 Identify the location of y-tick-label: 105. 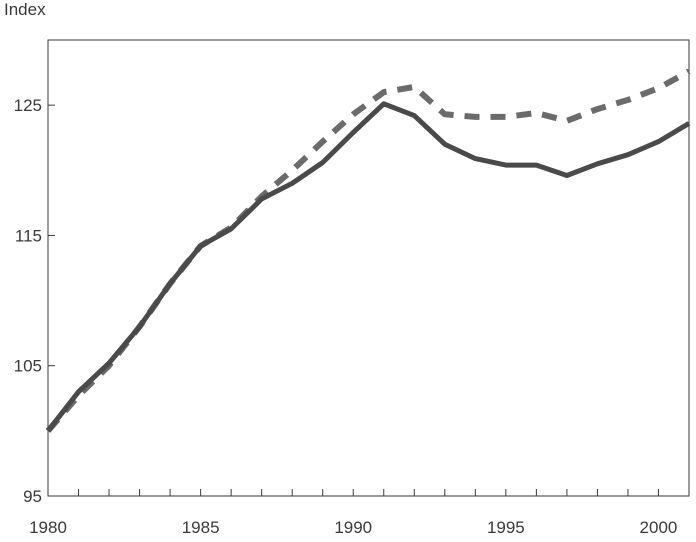
(28, 366).